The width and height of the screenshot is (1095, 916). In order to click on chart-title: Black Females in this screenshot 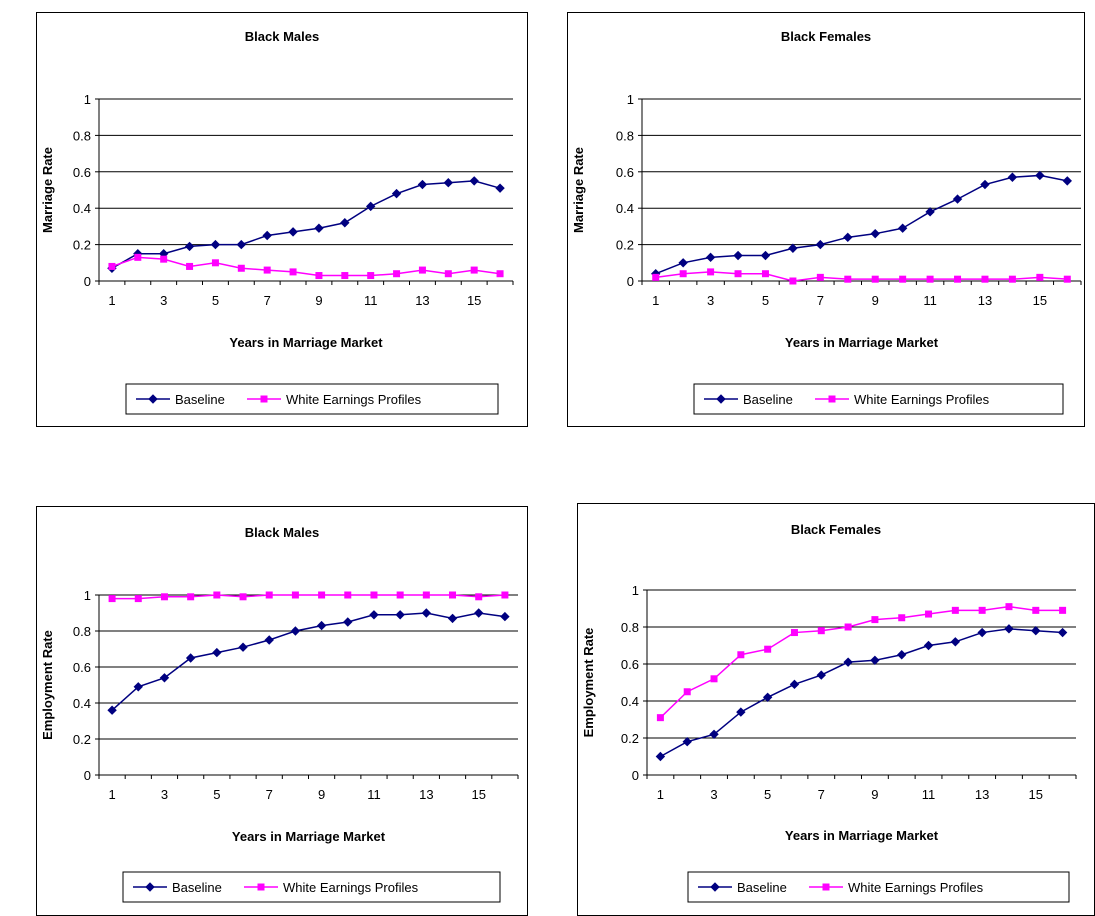, I will do `click(836, 529)`.